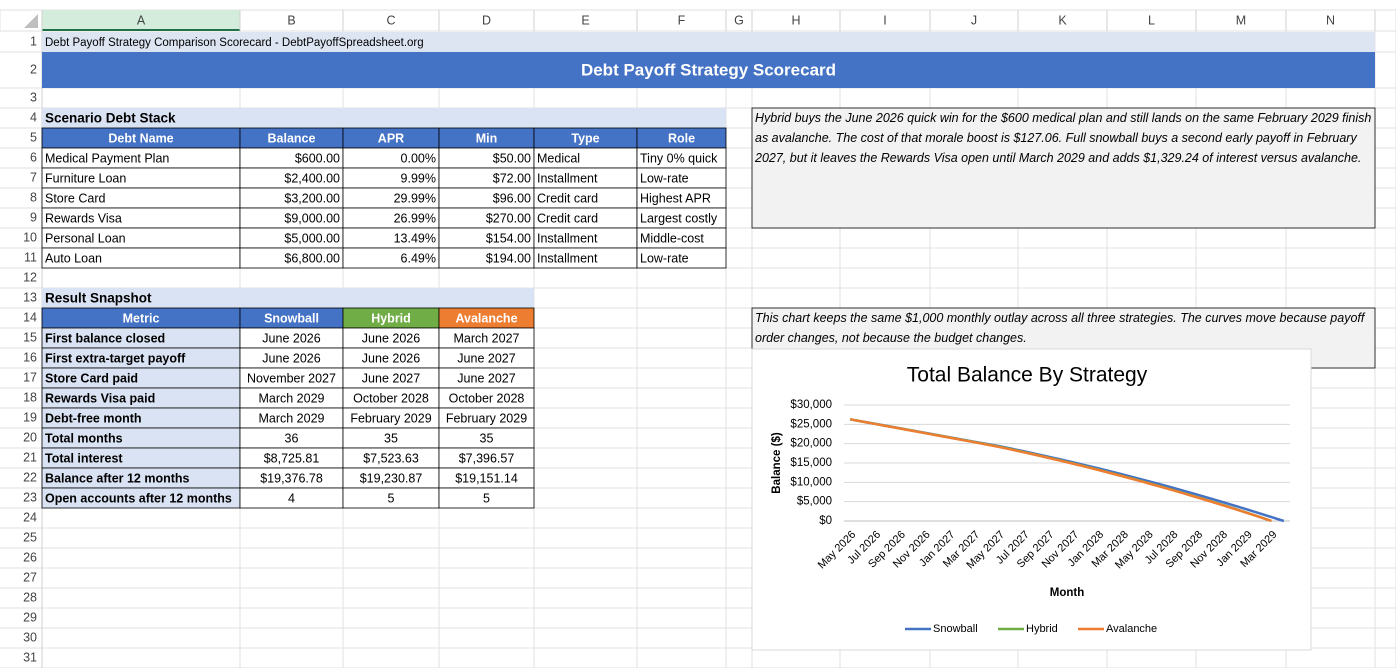  What do you see at coordinates (884, 20) in the screenshot?
I see `column-header: I` at bounding box center [884, 20].